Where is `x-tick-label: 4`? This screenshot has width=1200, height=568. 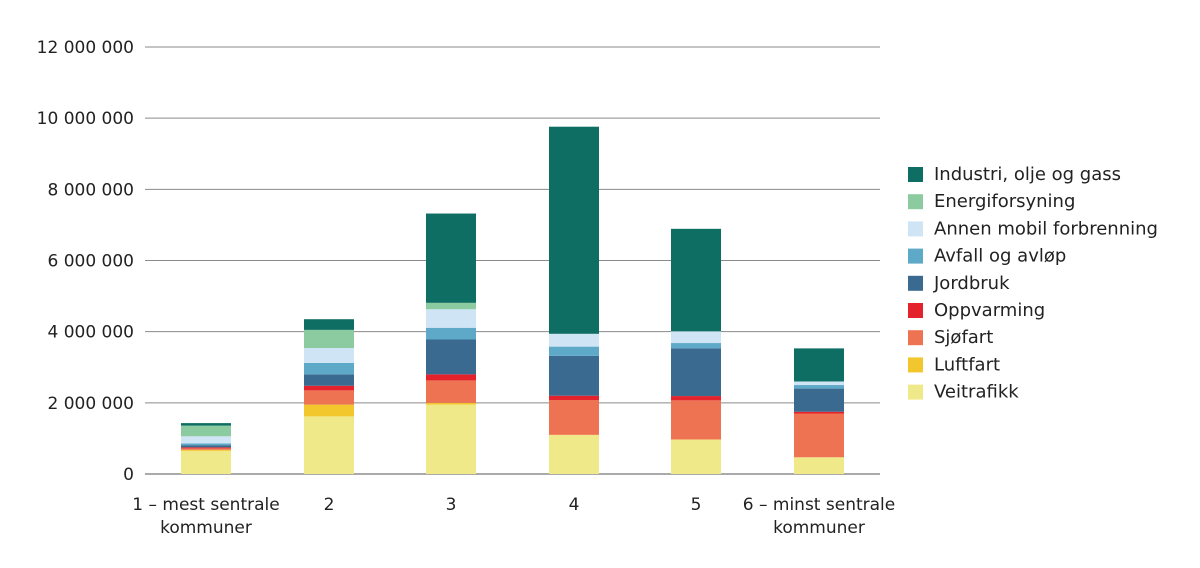 x-tick-label: 4 is located at coordinates (574, 505).